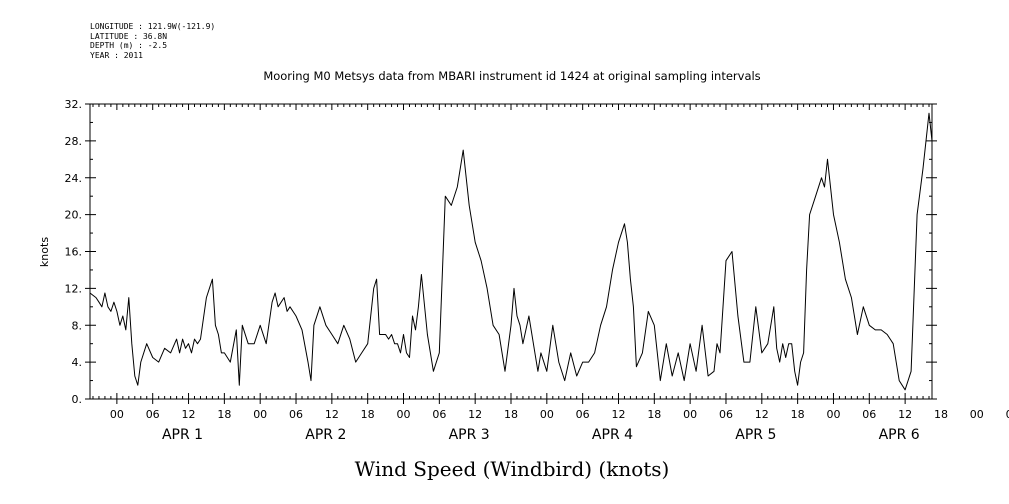 The width and height of the screenshot is (1009, 504). I want to click on latitude-label: LATITUDE : 36.8N, so click(129, 36).